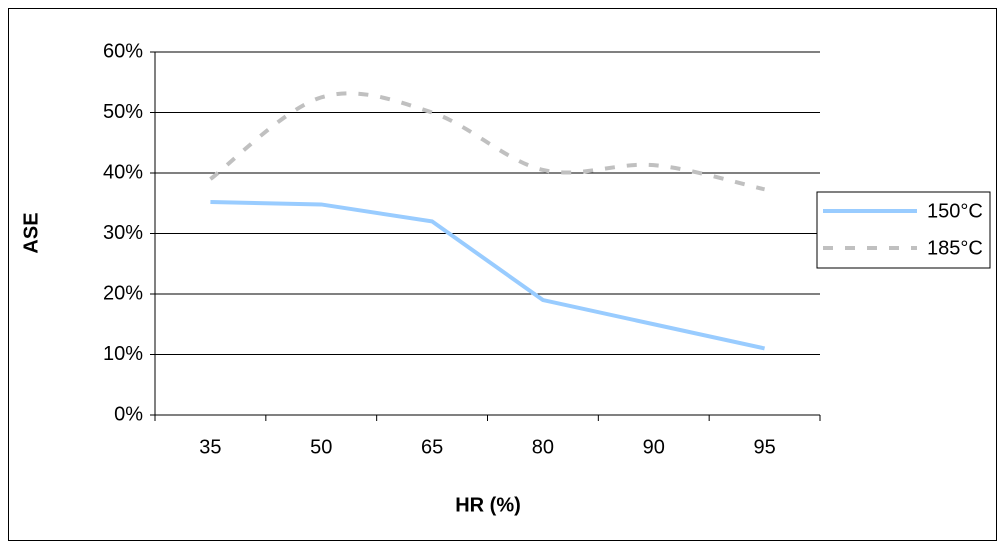 This screenshot has width=999, height=543. I want to click on legend-box, so click(903, 230).